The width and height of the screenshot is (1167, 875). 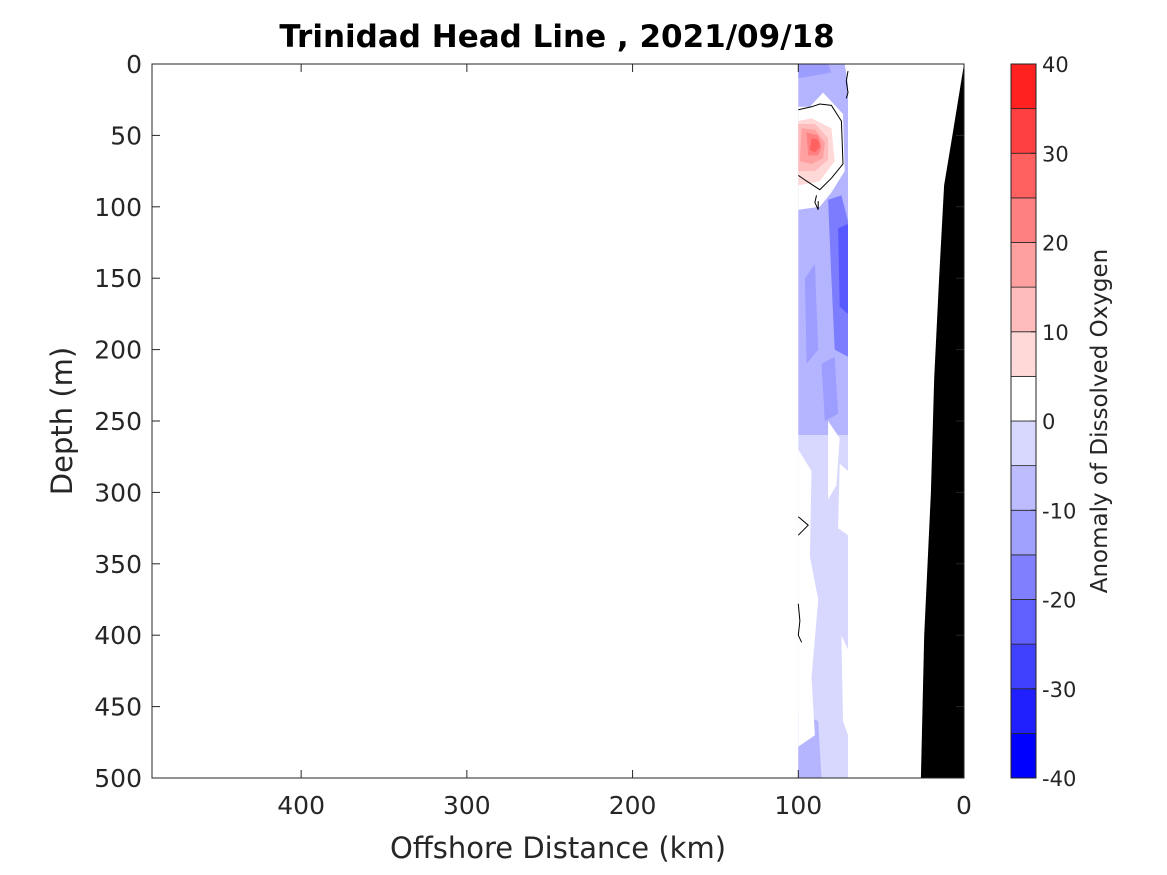 What do you see at coordinates (558, 848) in the screenshot?
I see `x-axis-label: Offshore Distance (km)` at bounding box center [558, 848].